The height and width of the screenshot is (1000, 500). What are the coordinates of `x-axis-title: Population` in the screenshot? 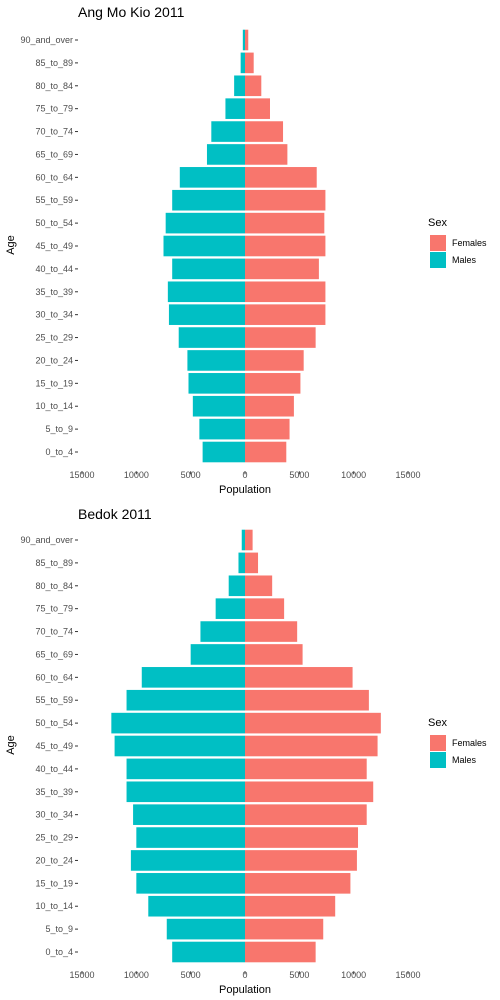 It's located at (245, 490).